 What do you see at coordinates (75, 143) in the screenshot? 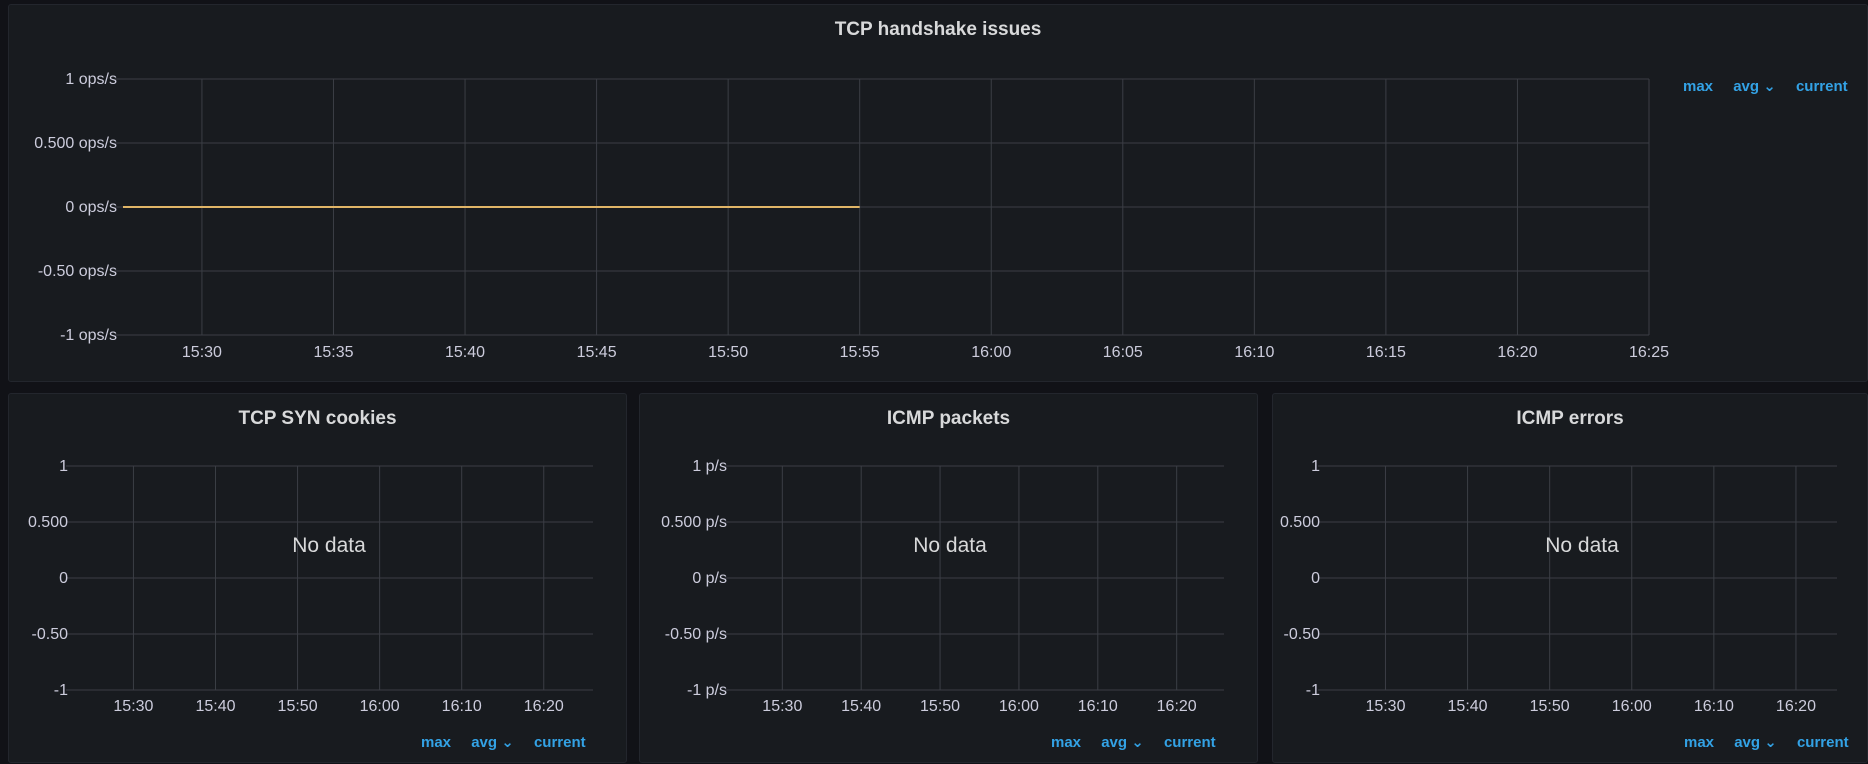
I see `y-tick-label: 0.500 ops/s` at bounding box center [75, 143].